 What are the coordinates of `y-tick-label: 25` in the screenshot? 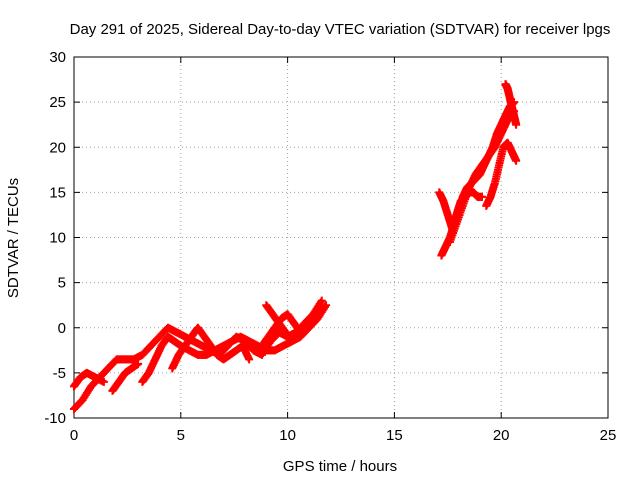 It's located at (57, 102).